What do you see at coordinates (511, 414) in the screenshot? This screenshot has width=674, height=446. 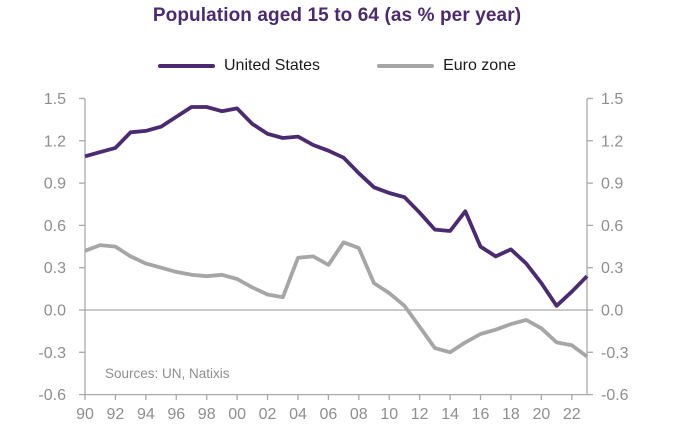 I see `x-axis-tick-label: 18` at bounding box center [511, 414].